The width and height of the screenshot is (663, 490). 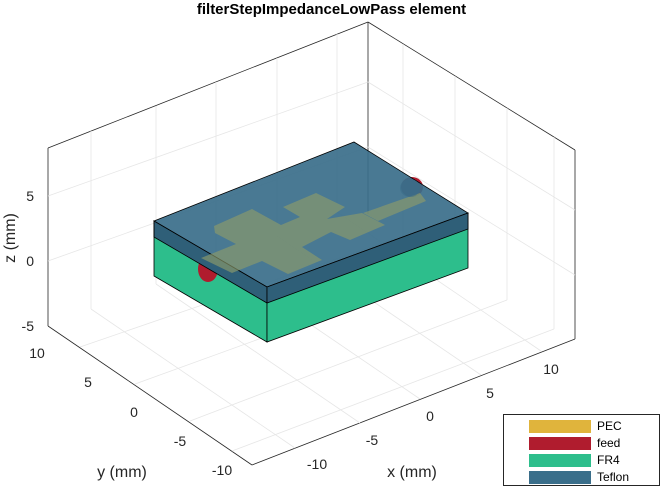 I want to click on y-tick-label: 5, so click(x=88, y=382).